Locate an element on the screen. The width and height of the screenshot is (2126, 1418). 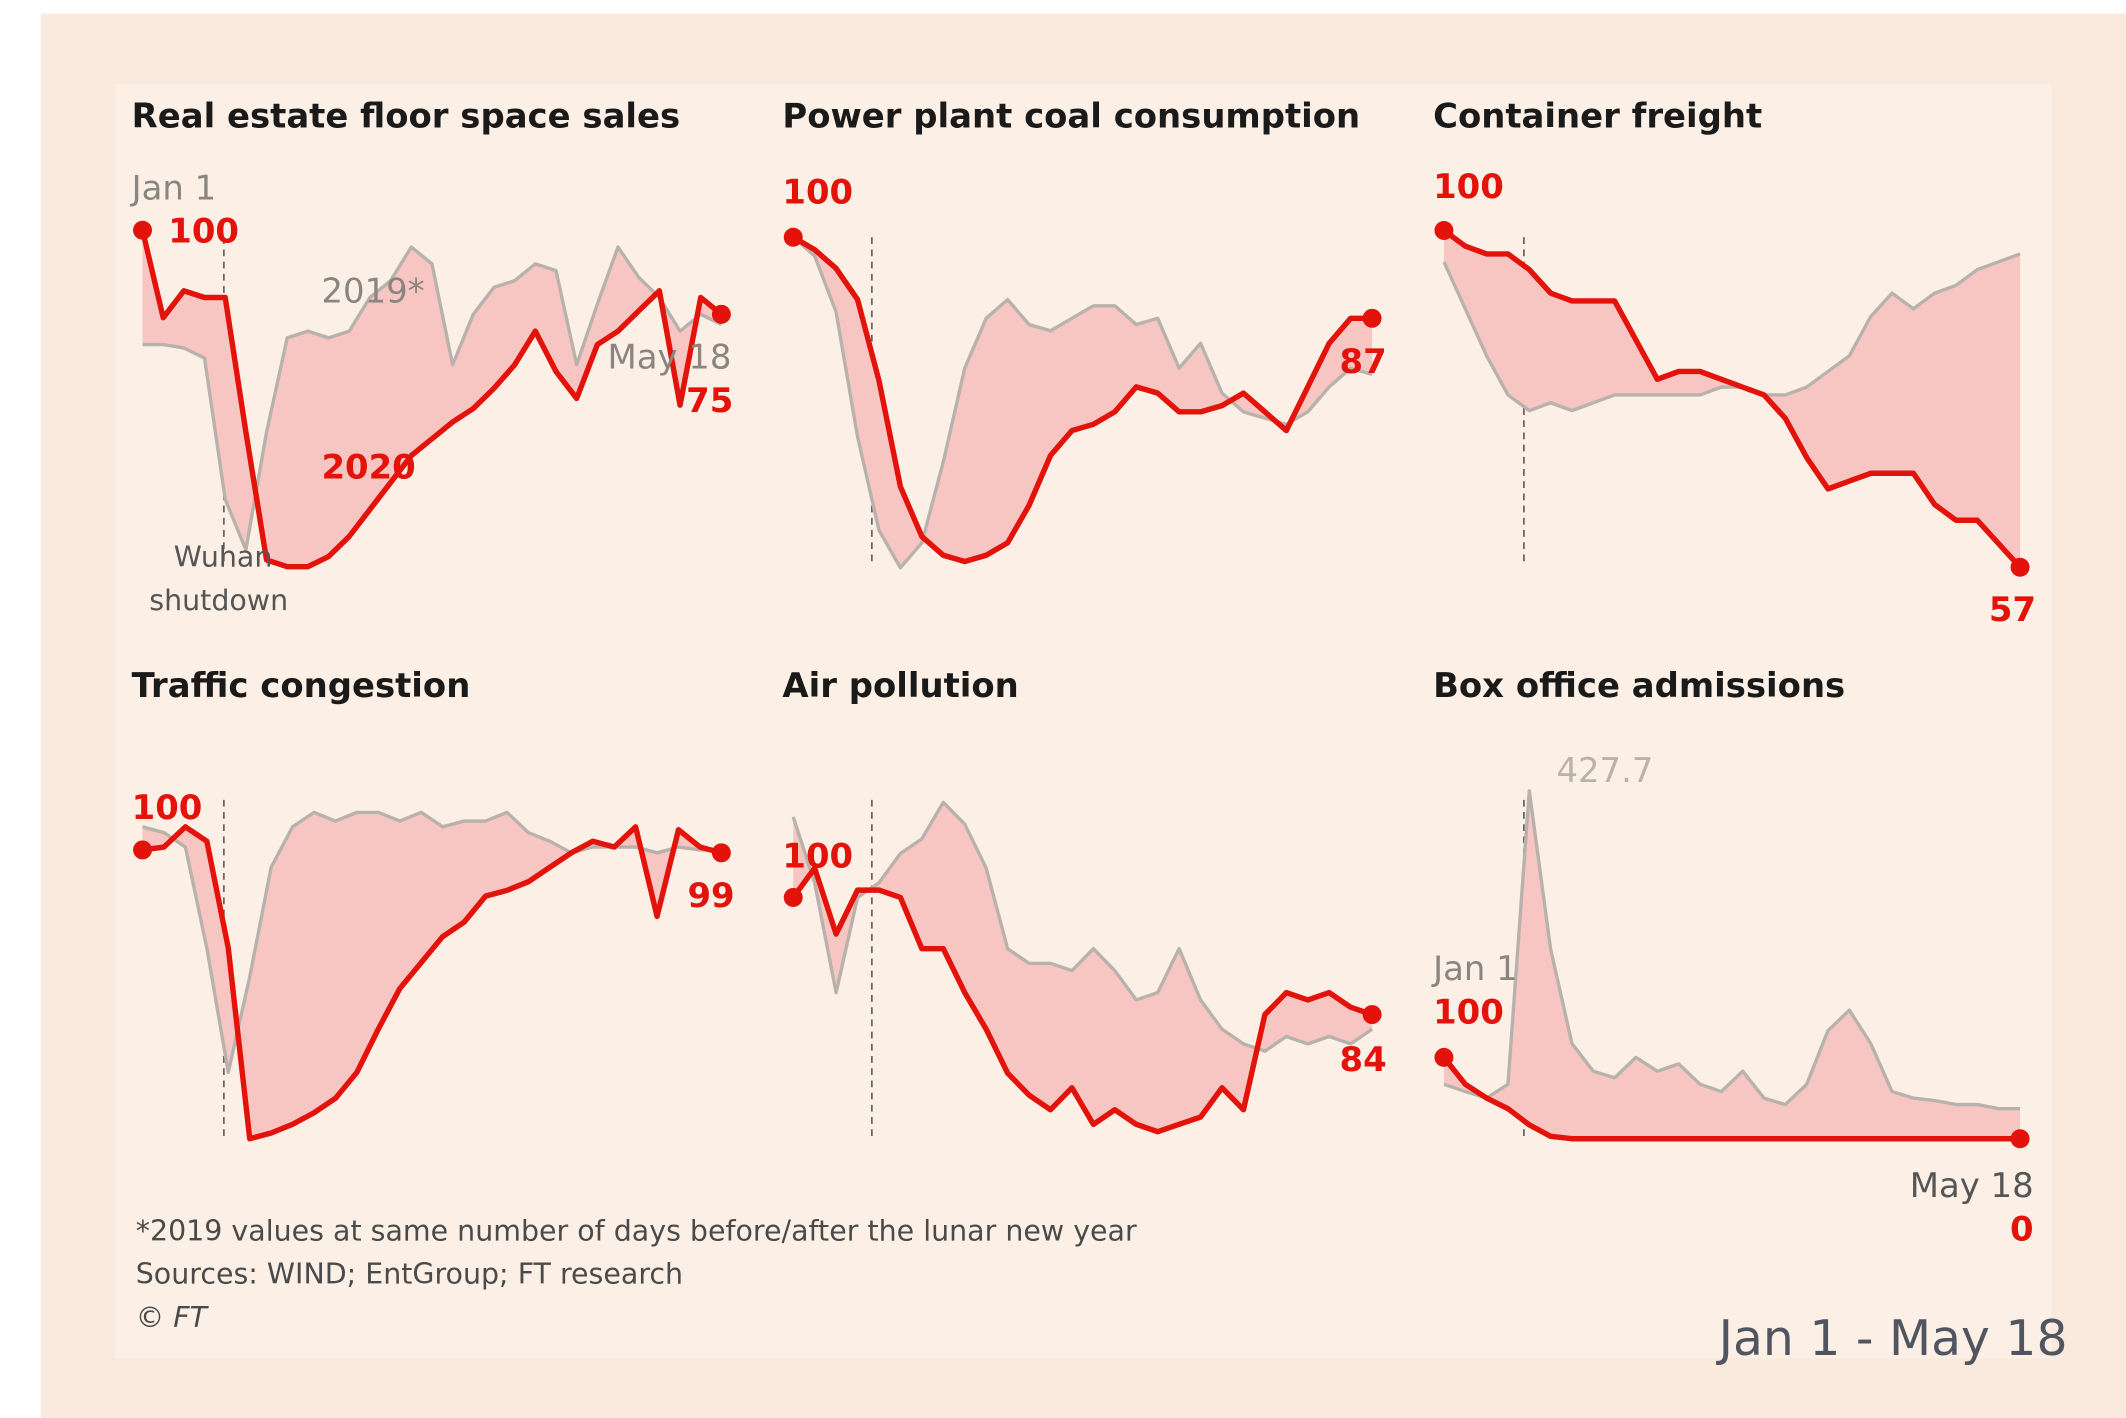
panel-title: Real estate floor space sales is located at coordinates (406, 115).